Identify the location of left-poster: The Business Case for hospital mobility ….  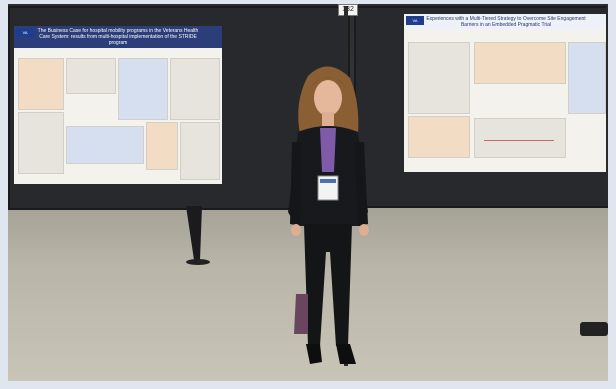
(118, 105).